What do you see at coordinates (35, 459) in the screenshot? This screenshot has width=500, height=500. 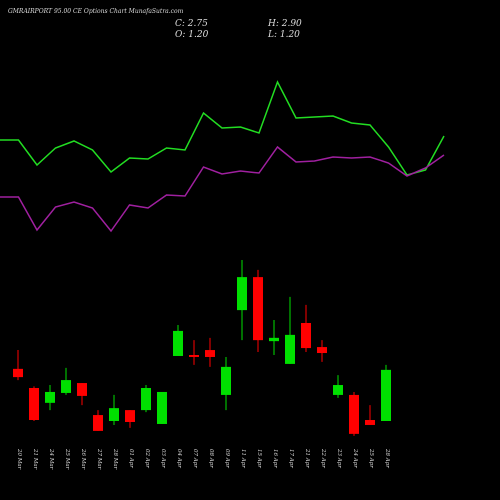 I see `x-tick-label: 21 Mar` at bounding box center [35, 459].